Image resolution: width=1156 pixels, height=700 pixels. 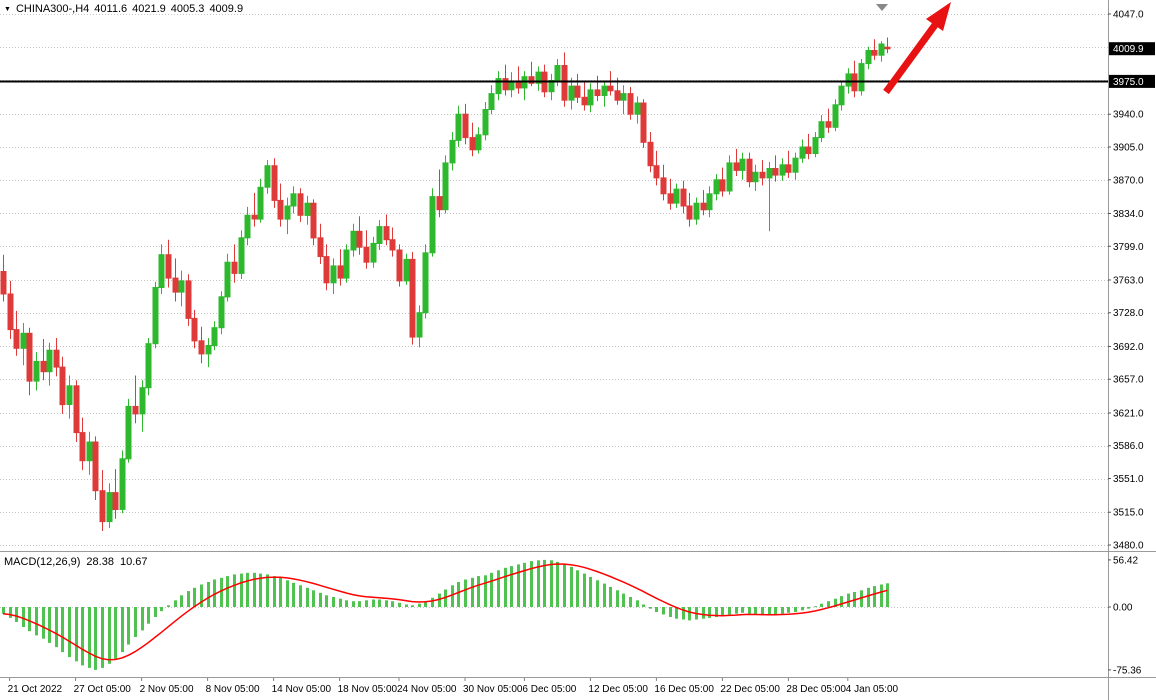 I want to click on ohlc-low-value: 4005.3, so click(x=187, y=9).